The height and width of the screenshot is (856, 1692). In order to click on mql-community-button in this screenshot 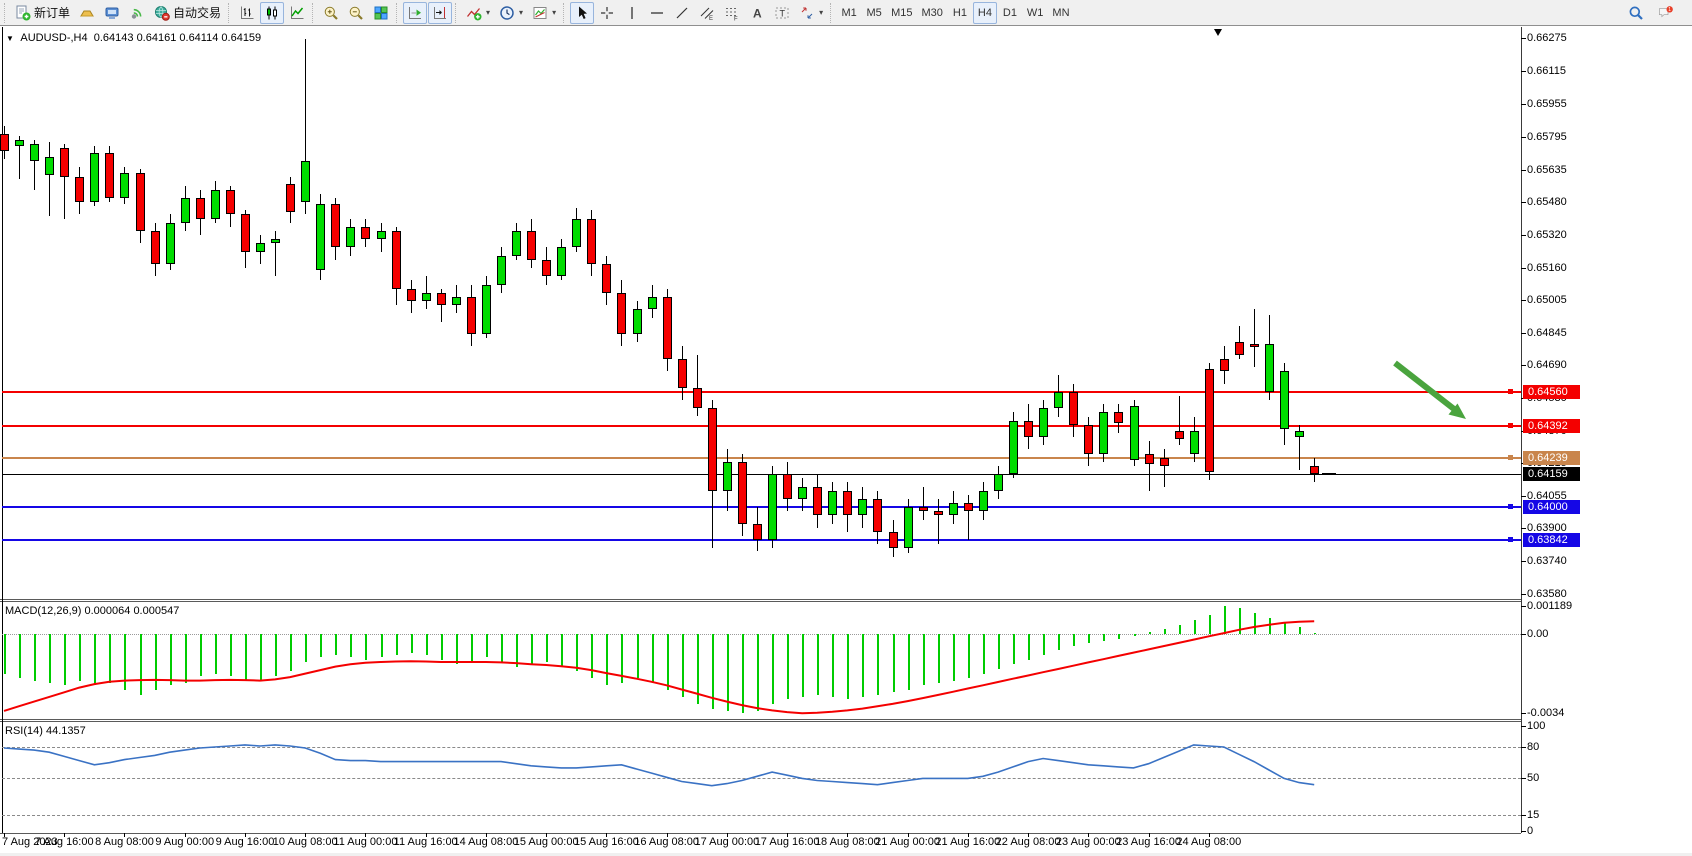, I will do `click(112, 13)`.